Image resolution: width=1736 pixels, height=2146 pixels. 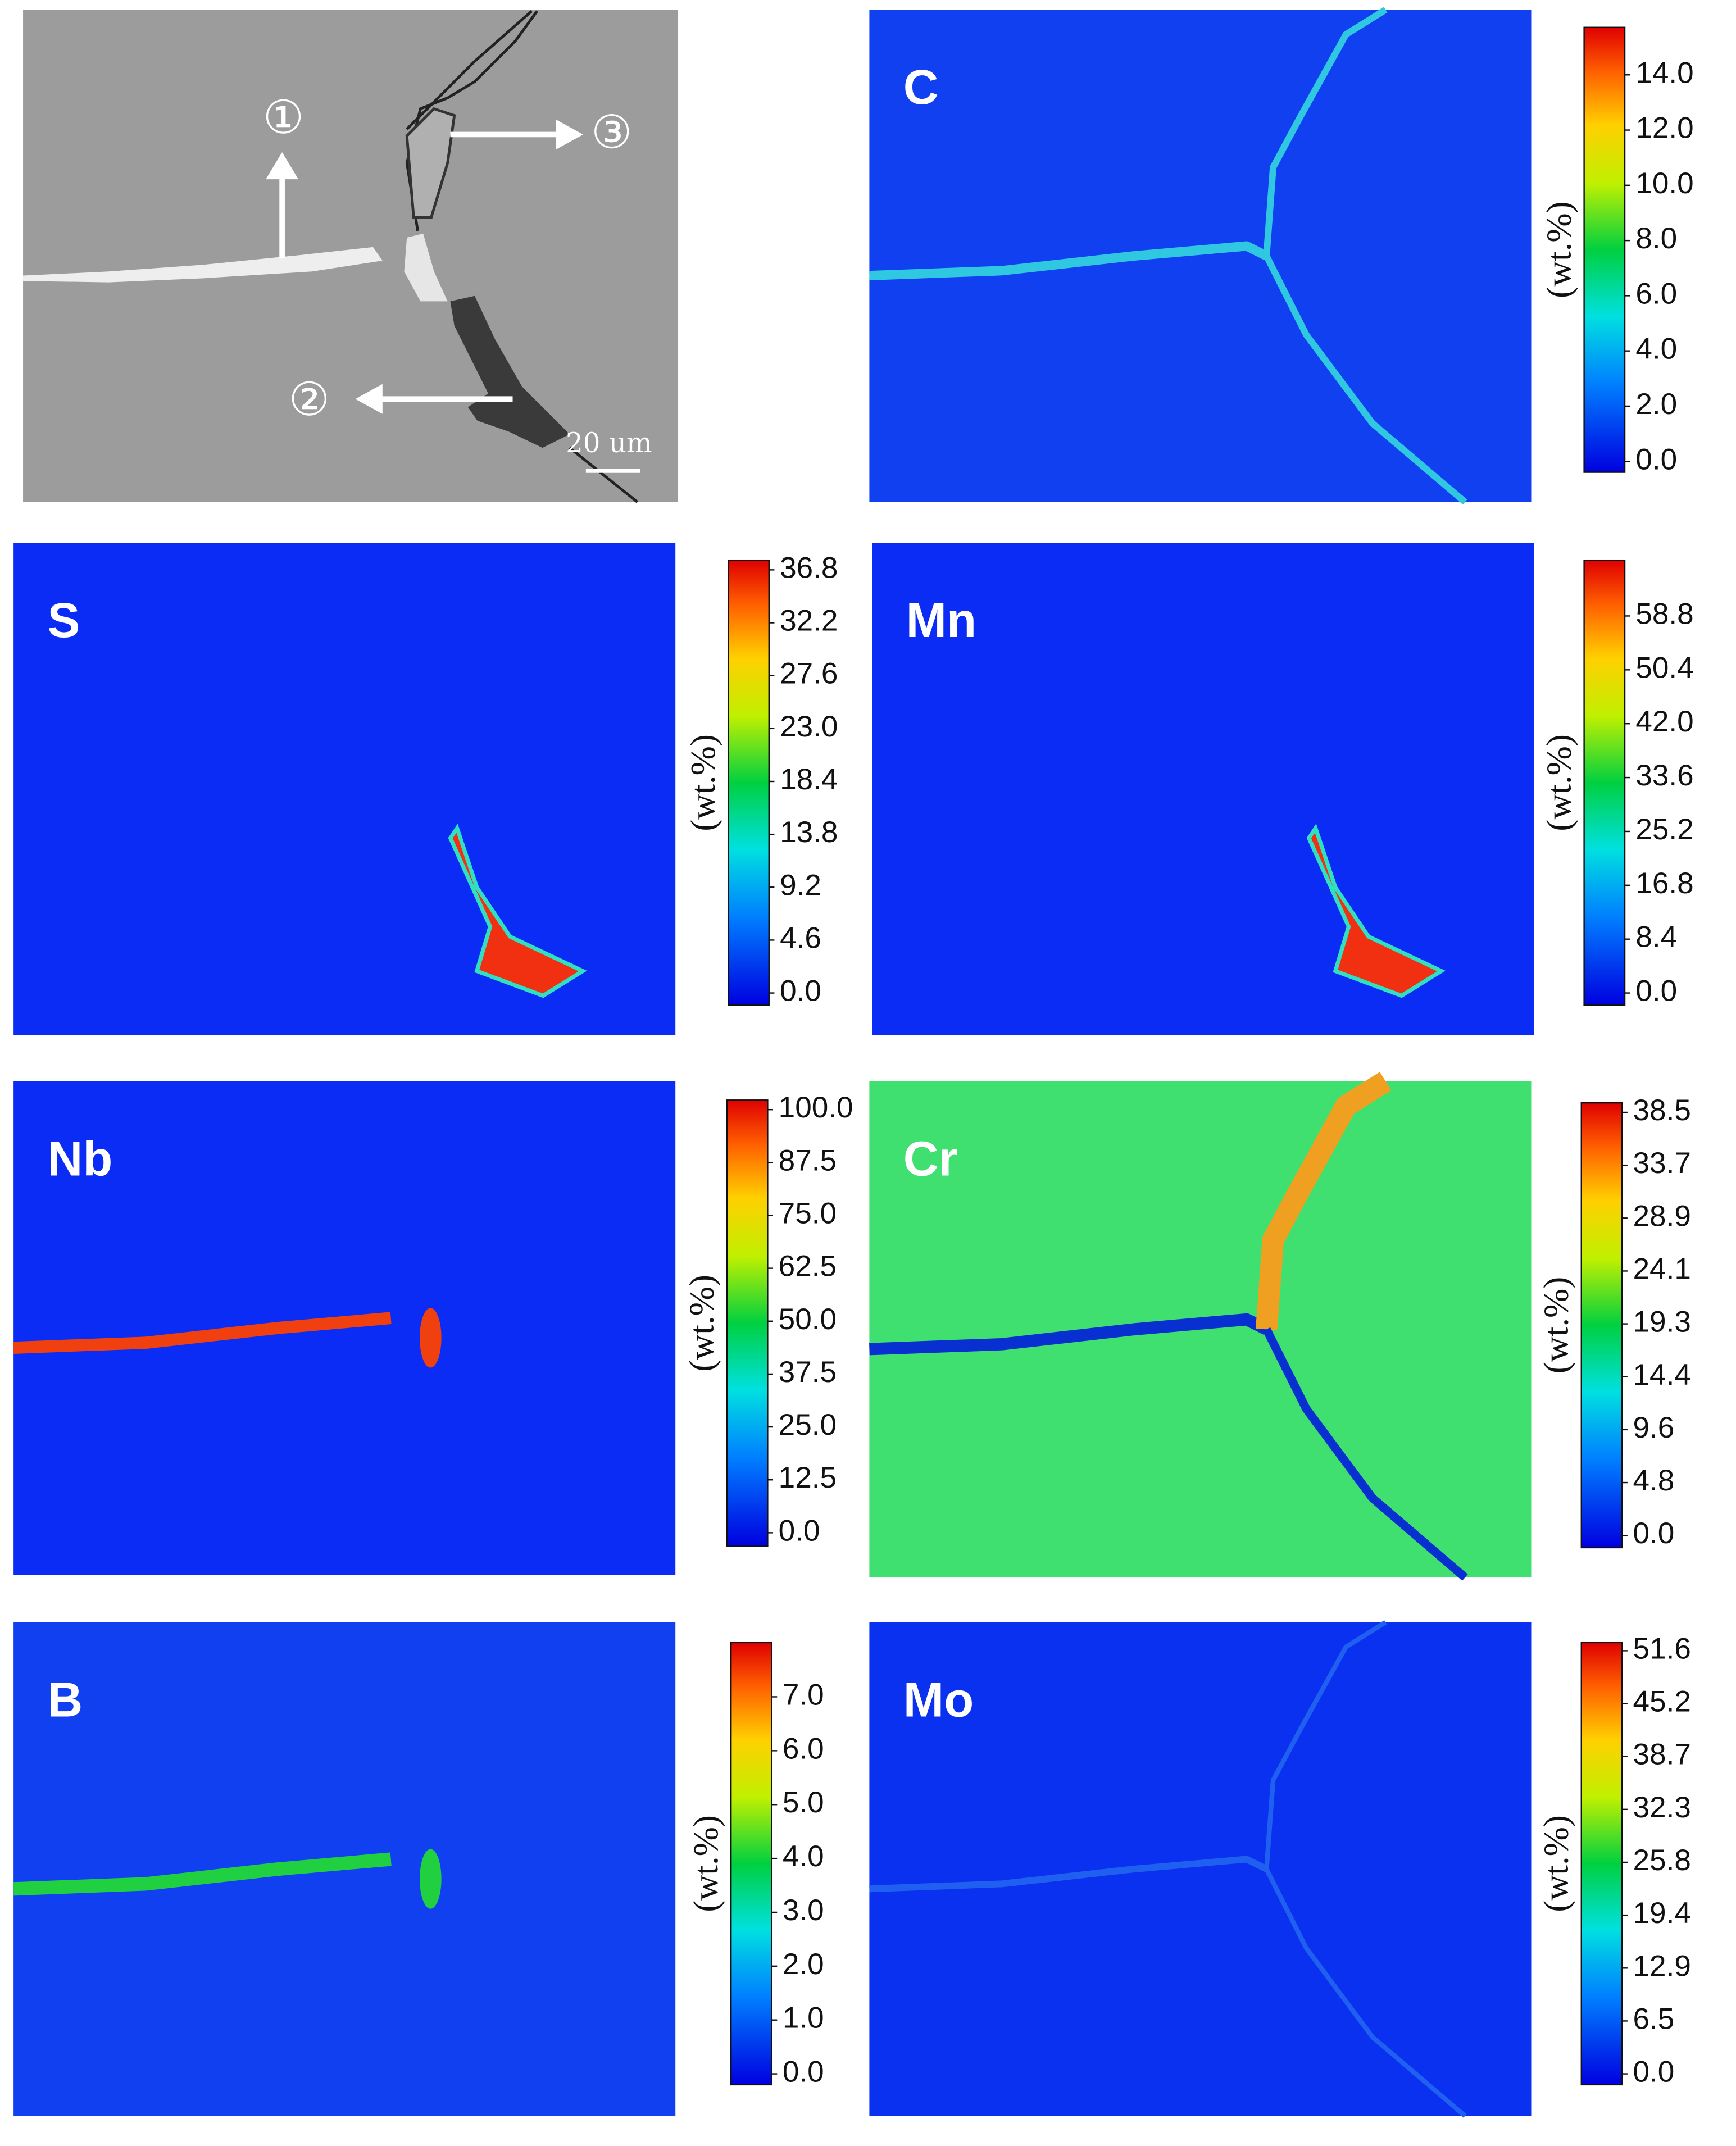 What do you see at coordinates (809, 673) in the screenshot?
I see `colorbar-tick-label: 27.6` at bounding box center [809, 673].